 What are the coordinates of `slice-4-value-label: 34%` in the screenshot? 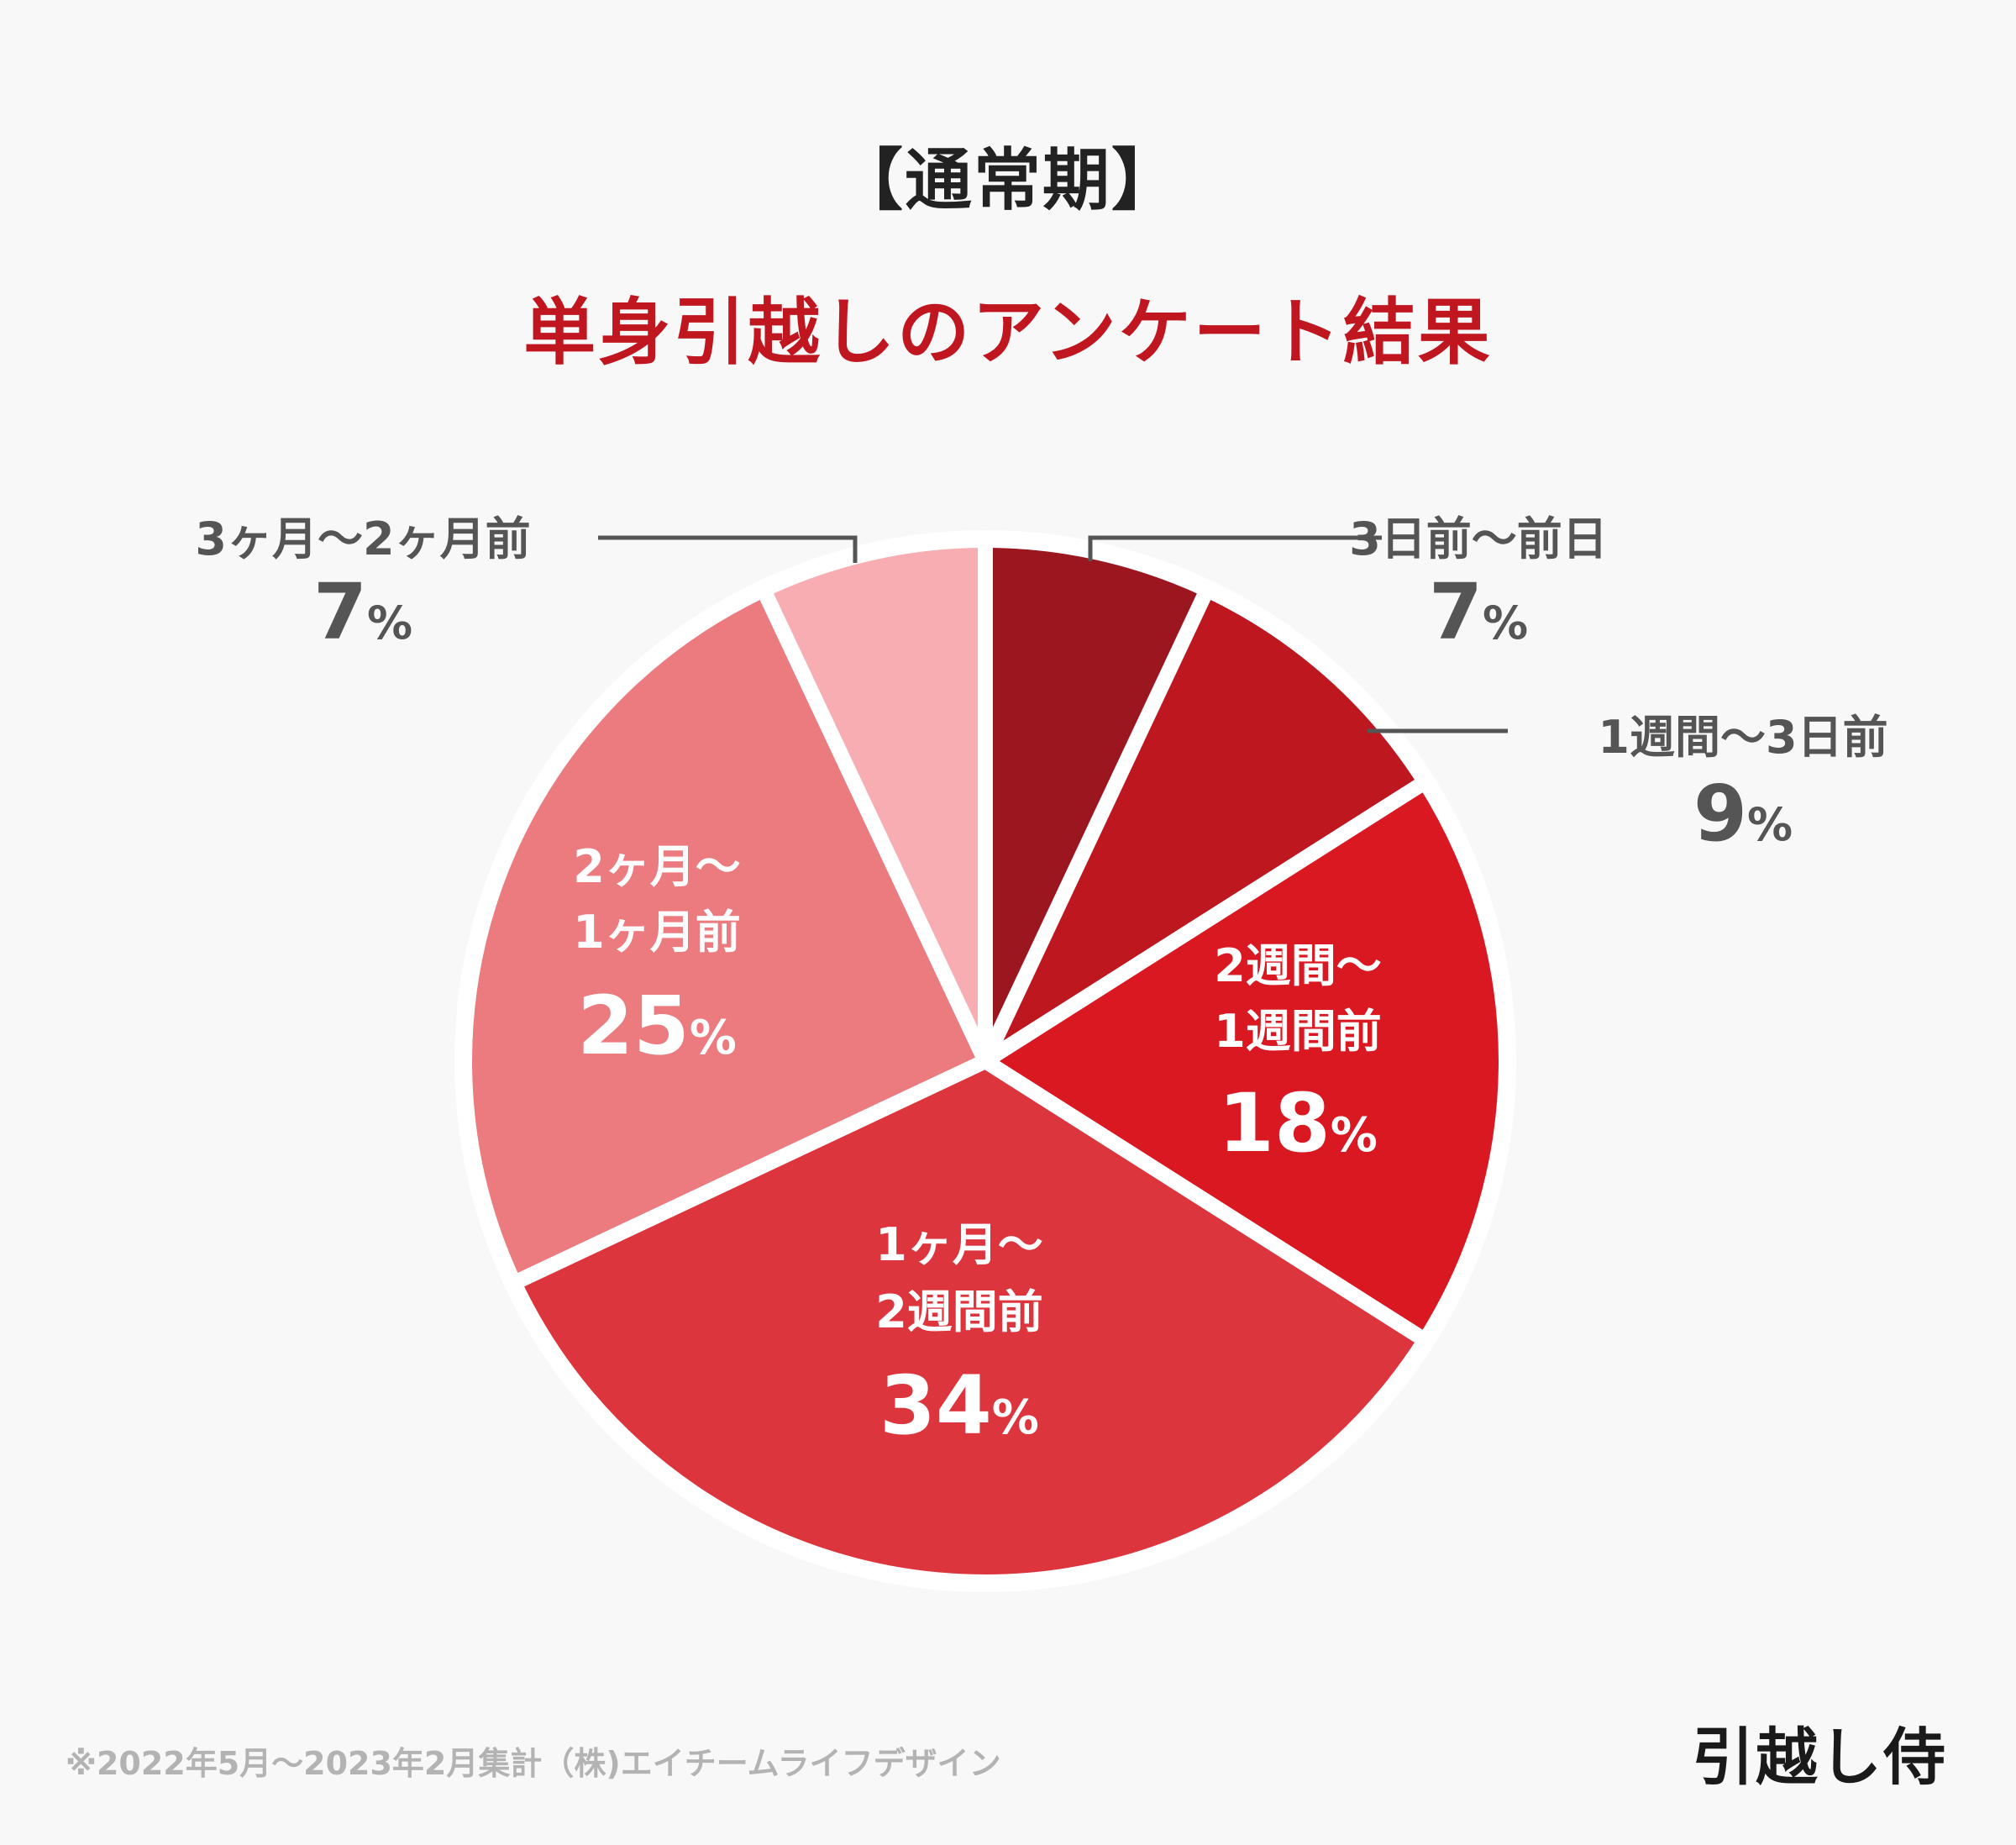 It's located at (959, 1406).